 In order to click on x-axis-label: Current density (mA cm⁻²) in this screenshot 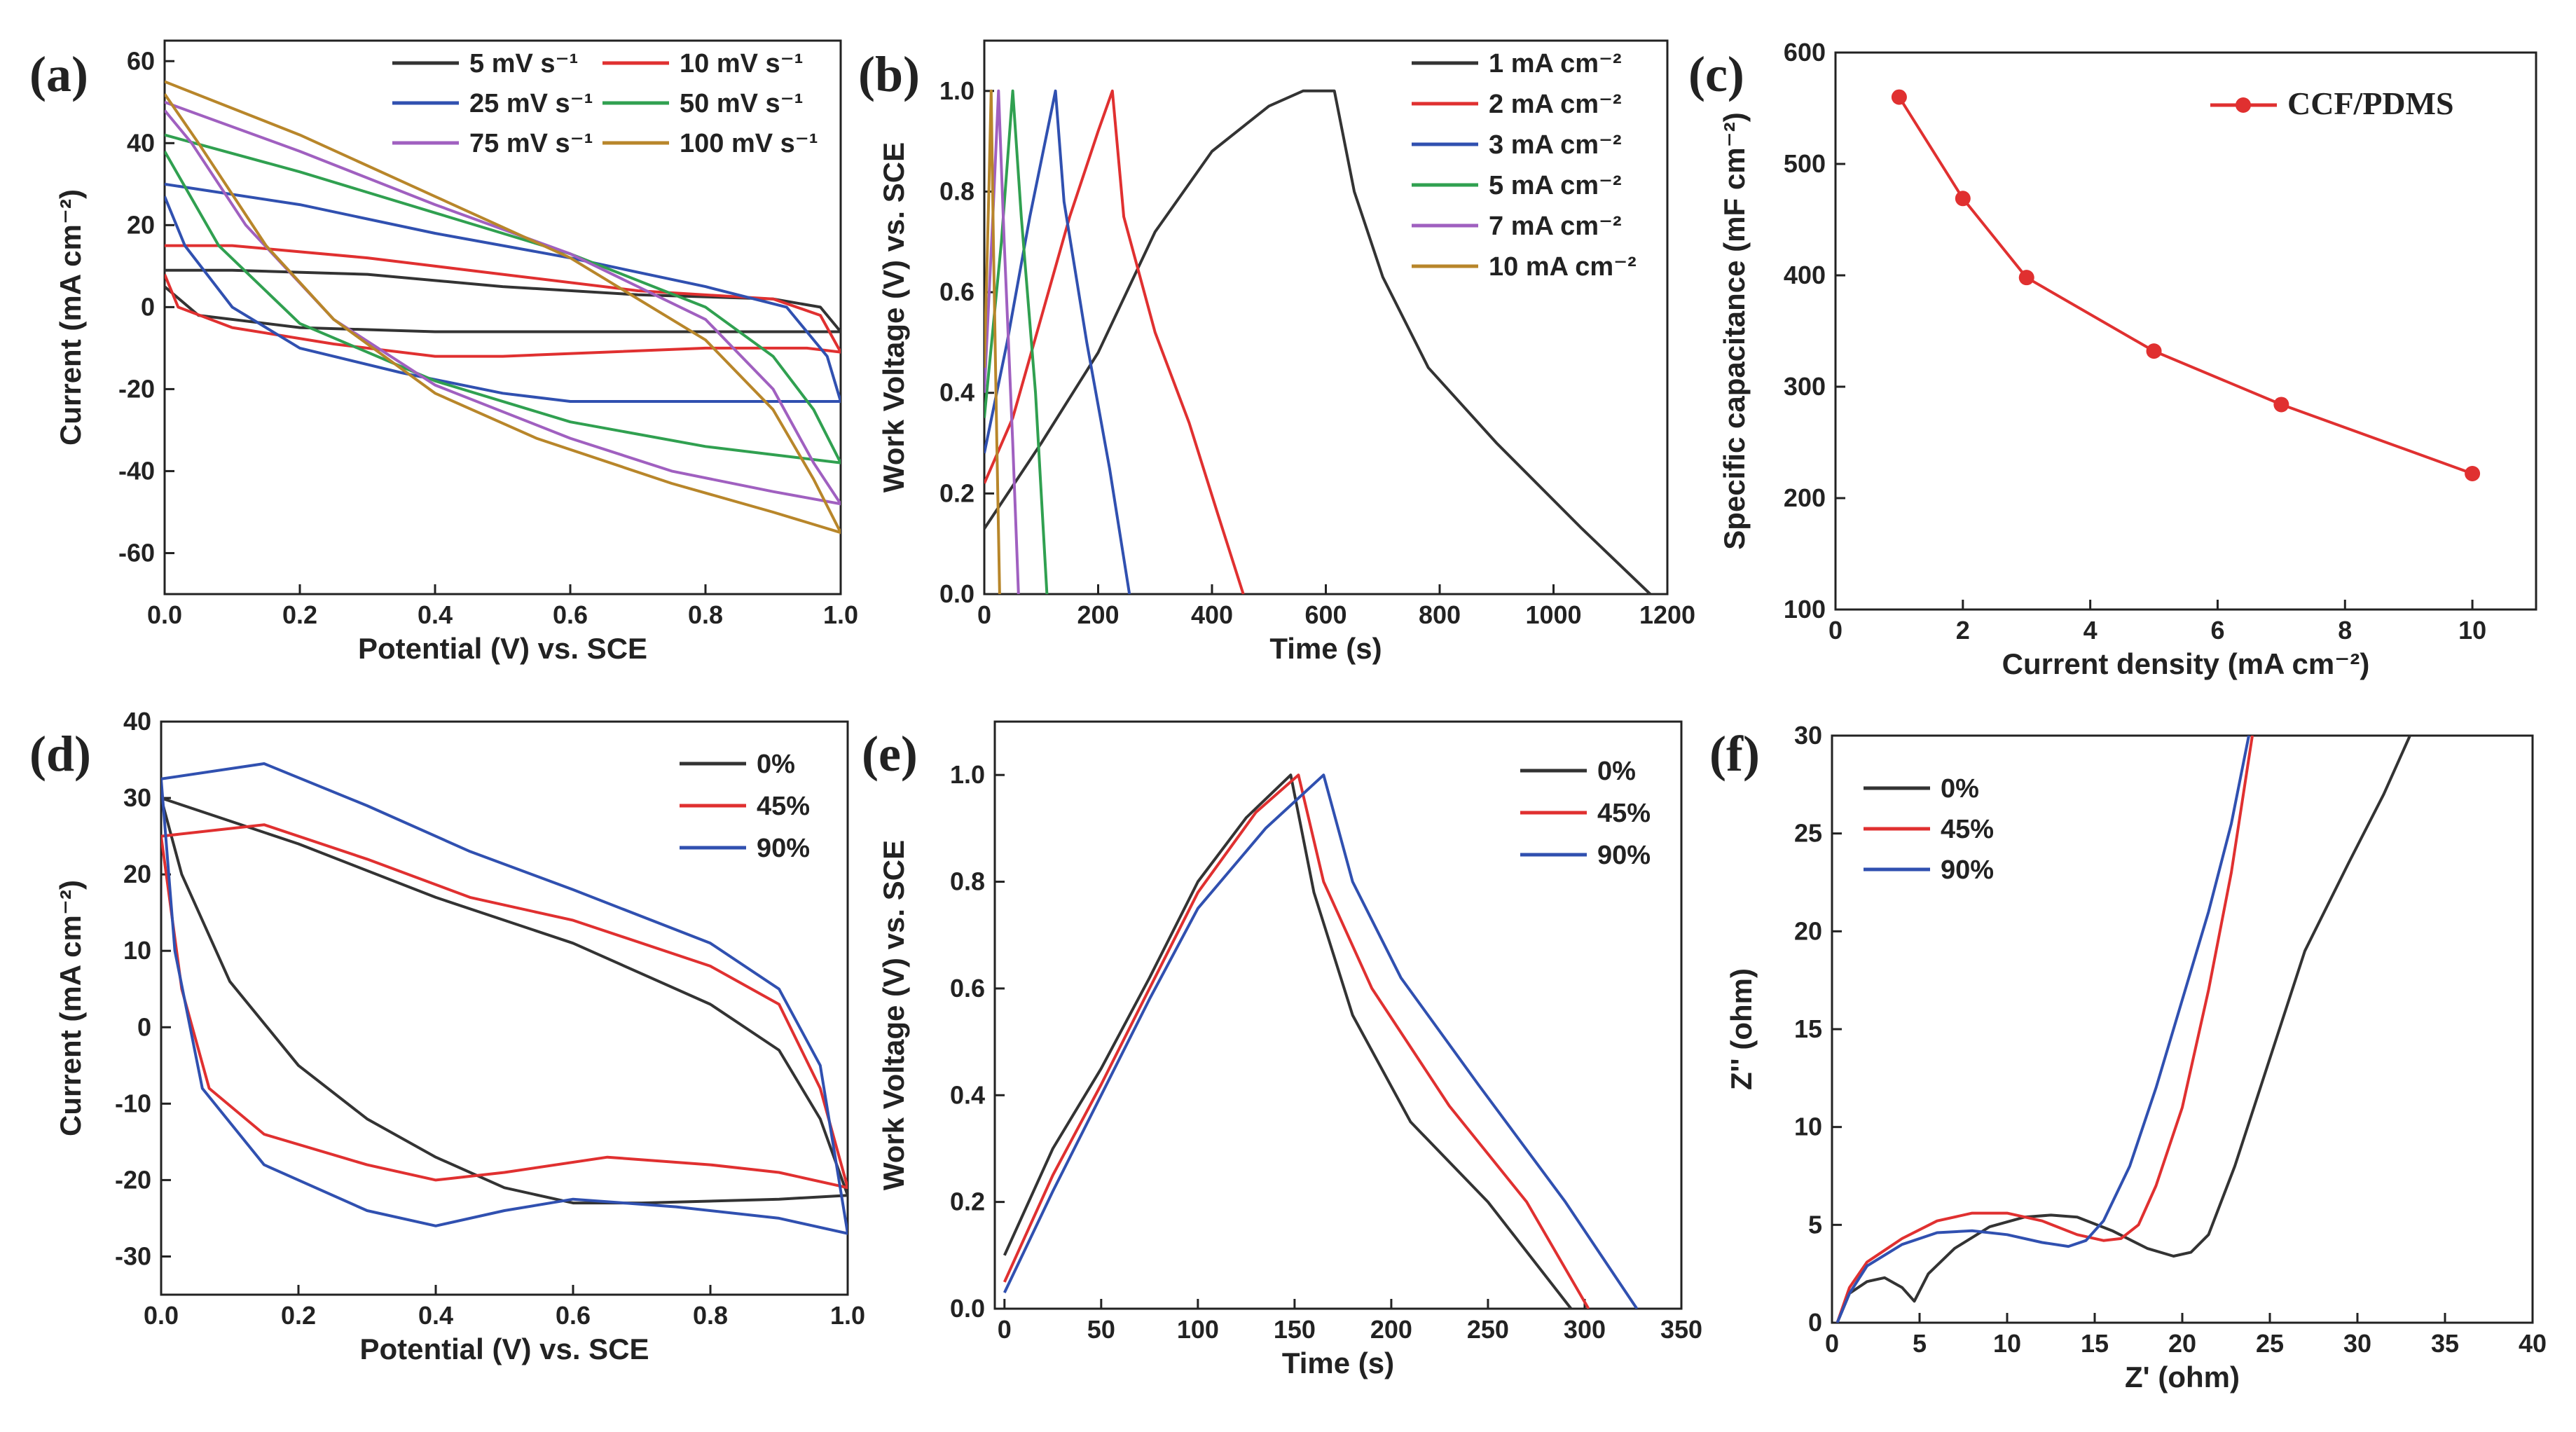, I will do `click(2186, 663)`.